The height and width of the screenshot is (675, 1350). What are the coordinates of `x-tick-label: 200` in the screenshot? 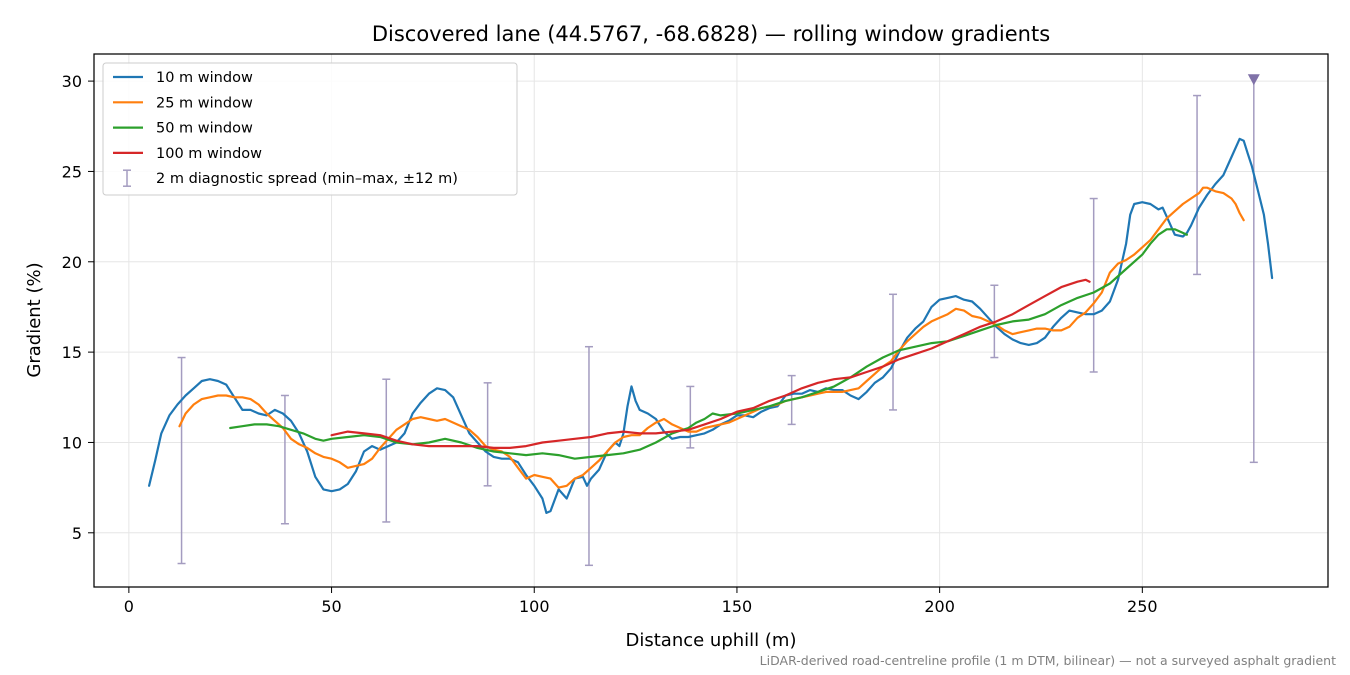 It's located at (939, 606).